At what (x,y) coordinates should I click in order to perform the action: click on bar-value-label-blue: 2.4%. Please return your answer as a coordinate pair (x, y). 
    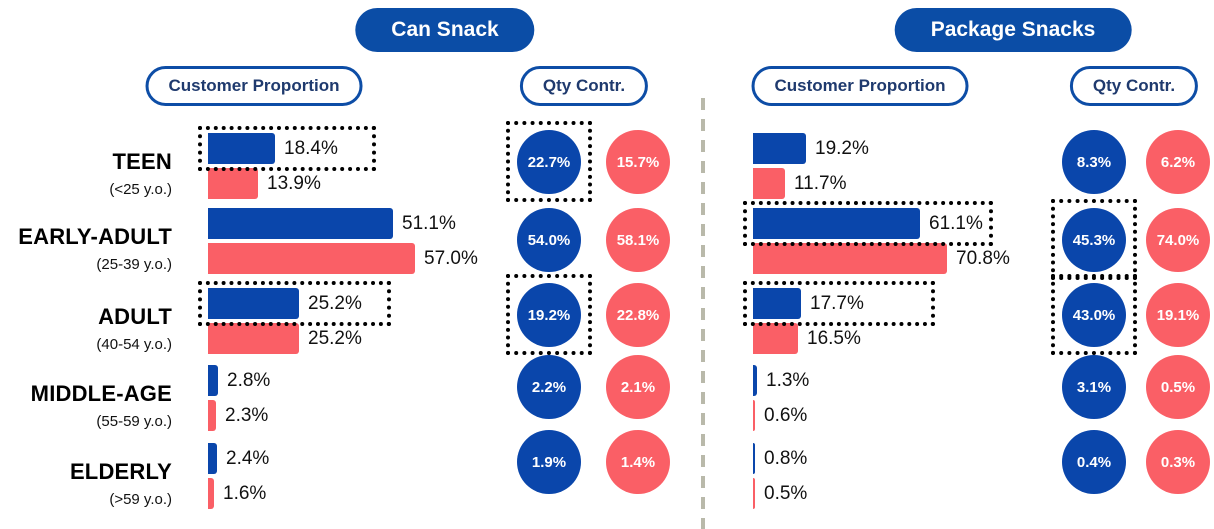
    Looking at the image, I should click on (248, 458).